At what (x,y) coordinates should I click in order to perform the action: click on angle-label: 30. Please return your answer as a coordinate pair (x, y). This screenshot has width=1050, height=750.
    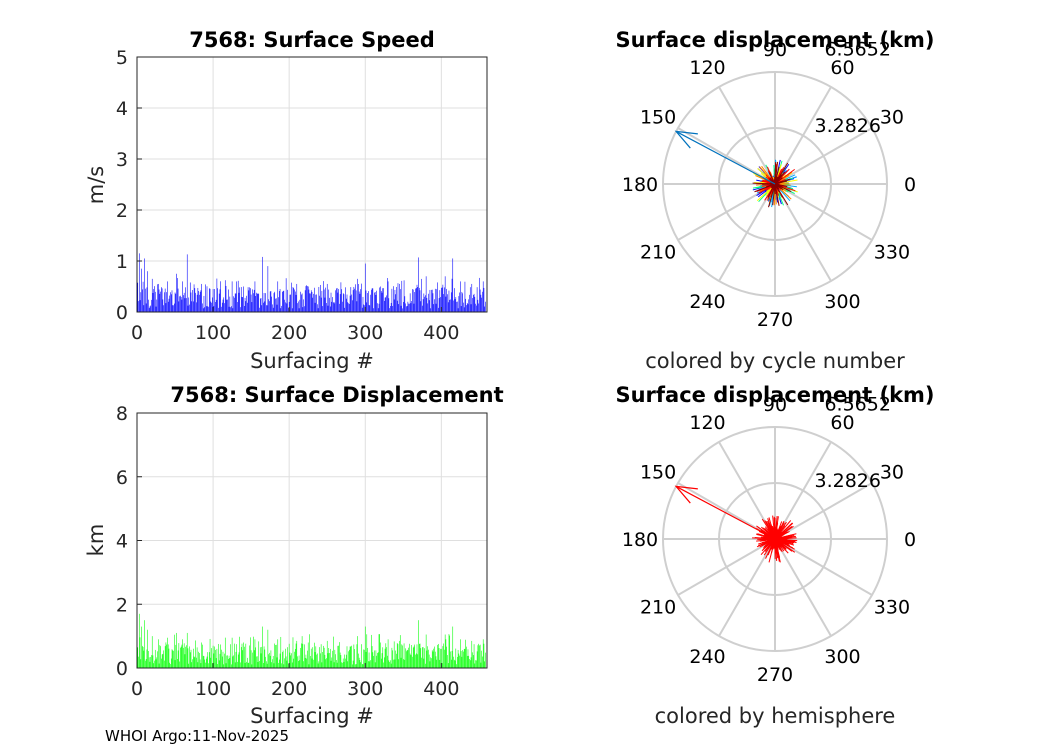
    Looking at the image, I should click on (892, 473).